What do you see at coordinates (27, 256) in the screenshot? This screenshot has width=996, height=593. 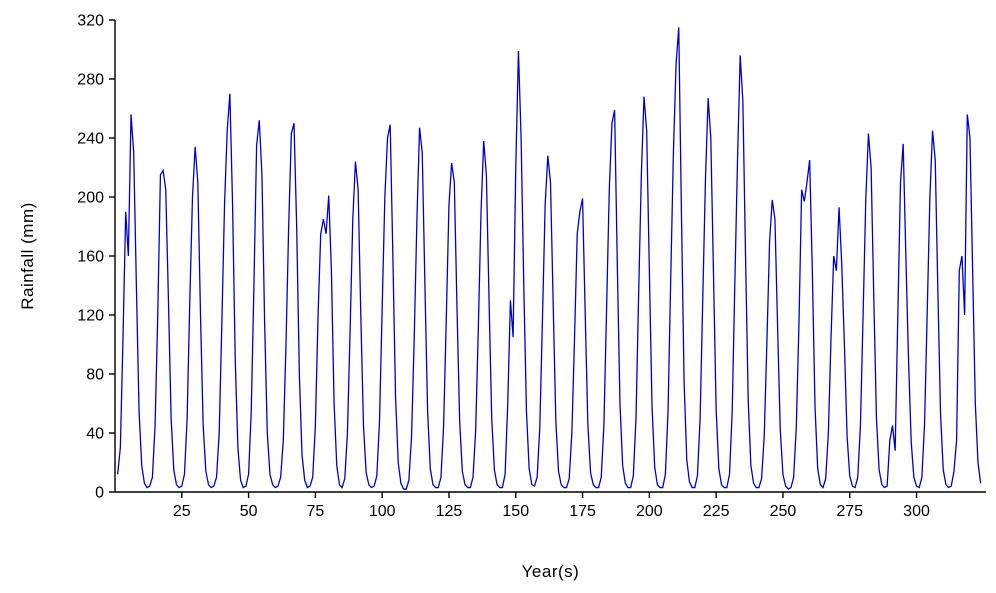 I see `y-axis-title: Rainfall (mm)` at bounding box center [27, 256].